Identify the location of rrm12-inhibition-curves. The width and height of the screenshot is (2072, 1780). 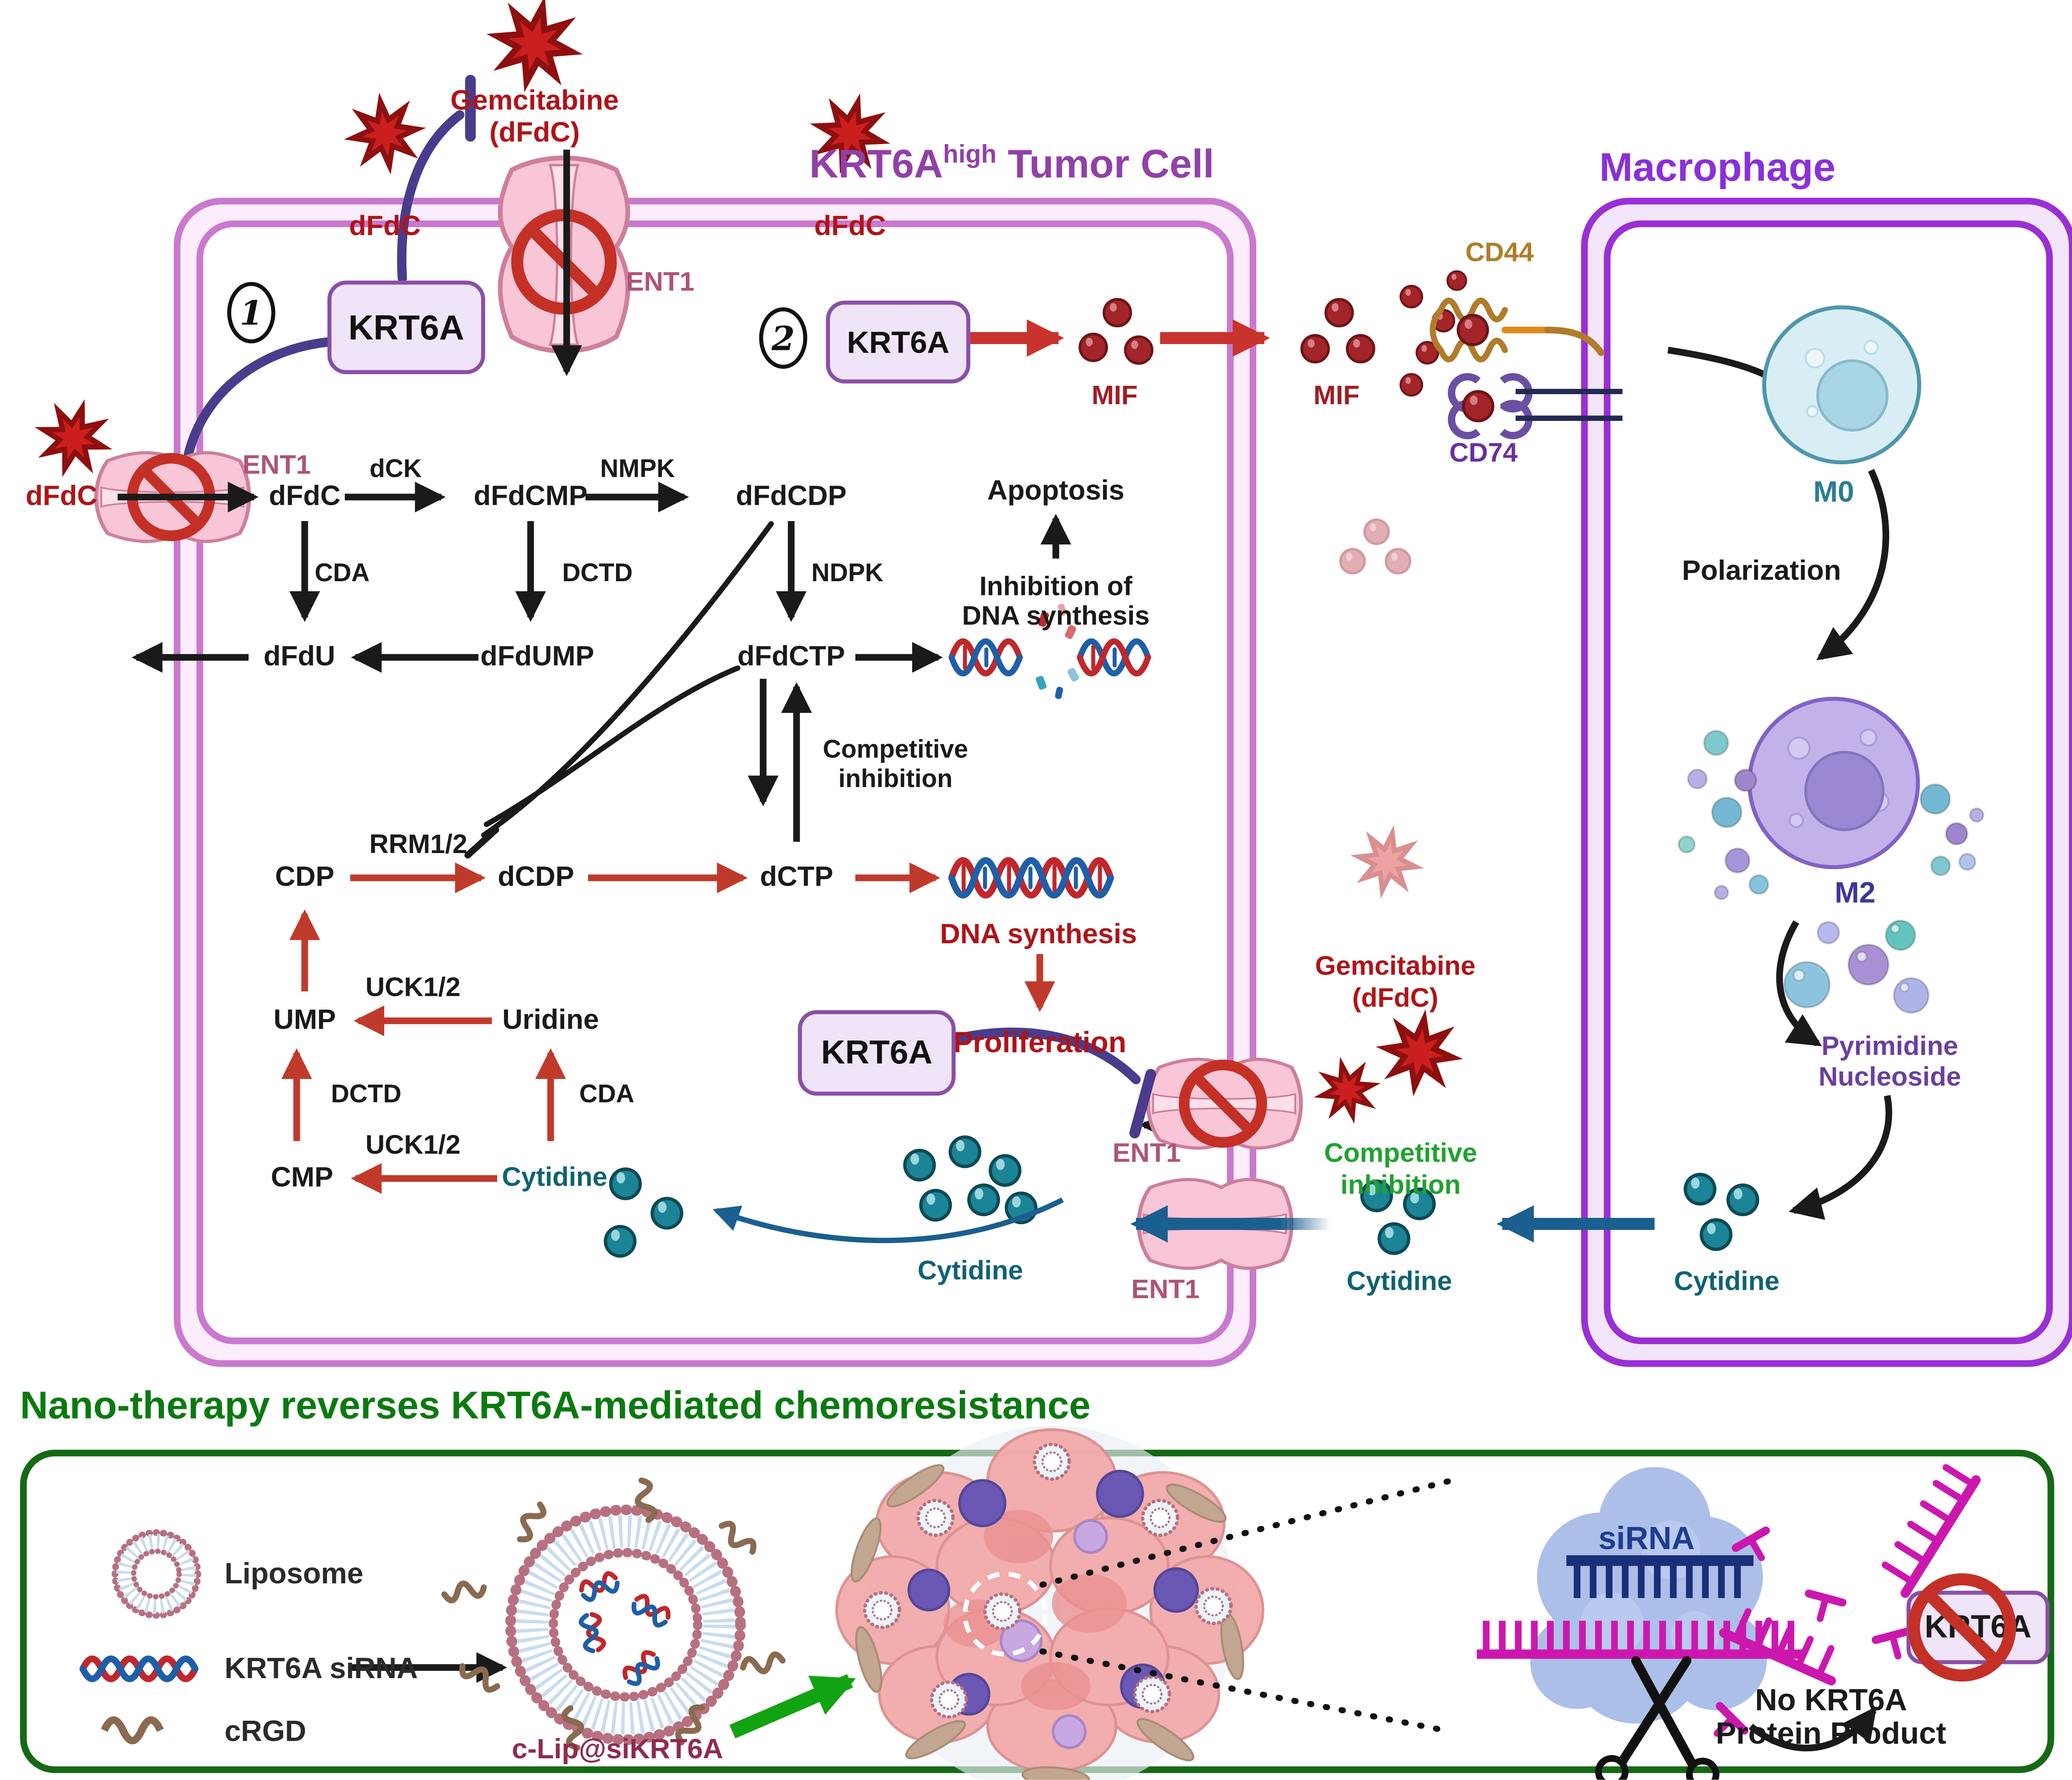
(619, 690).